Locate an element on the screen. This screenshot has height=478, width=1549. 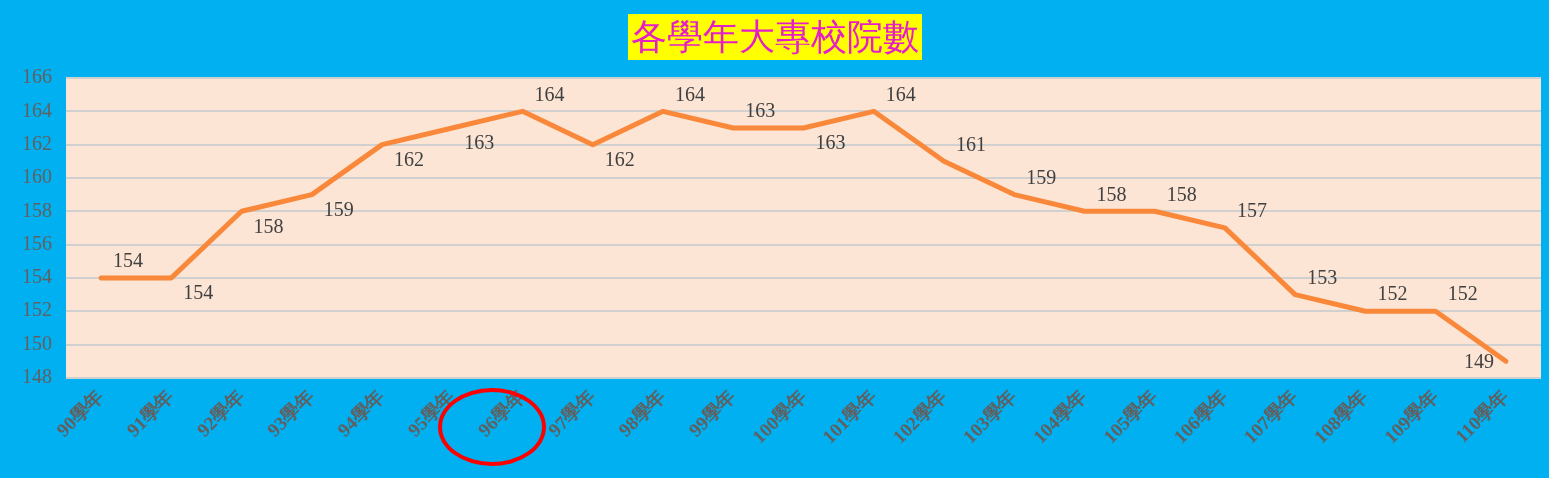
x-tick-label: 97學年 is located at coordinates (571, 413).